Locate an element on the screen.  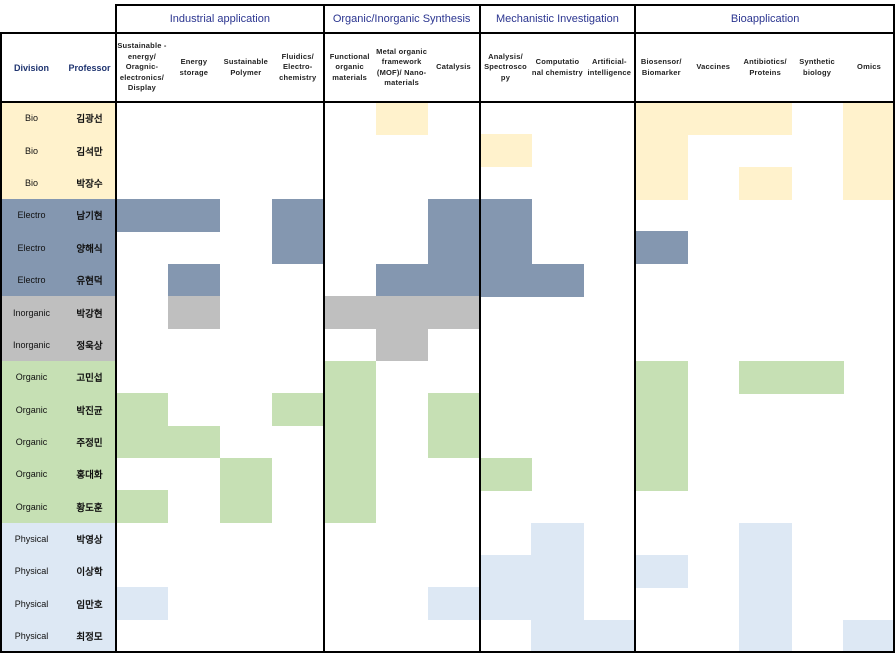
column-header: Biosensor/ Biomarker is located at coordinates (661, 67).